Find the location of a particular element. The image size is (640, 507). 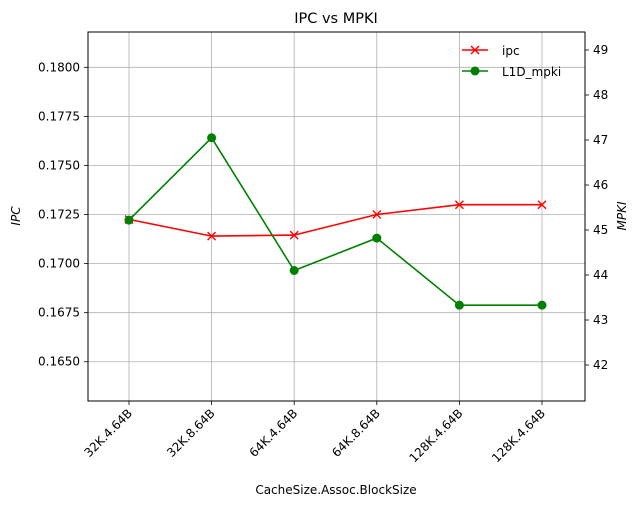

y-axis-left-label: IPC is located at coordinates (16, 216).